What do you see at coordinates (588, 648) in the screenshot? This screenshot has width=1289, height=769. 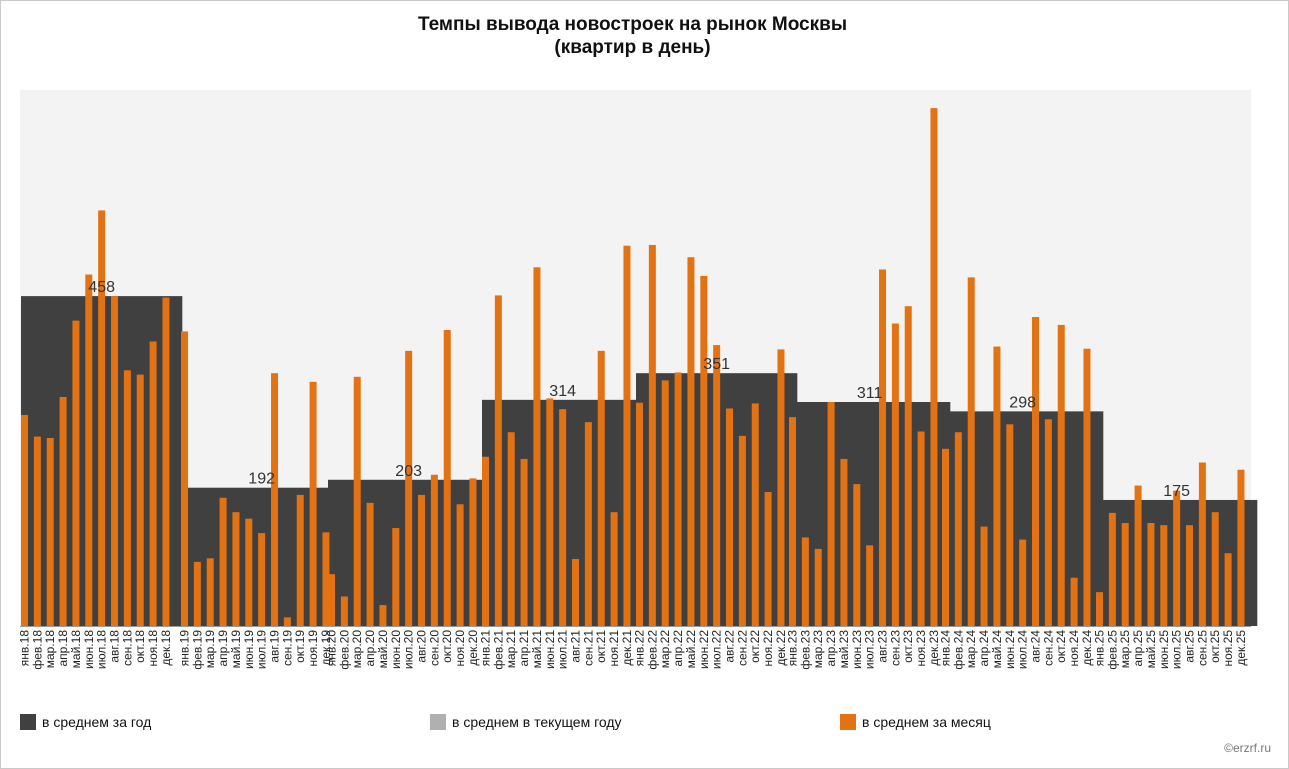 I see `x-tick-label: сен.21` at bounding box center [588, 648].